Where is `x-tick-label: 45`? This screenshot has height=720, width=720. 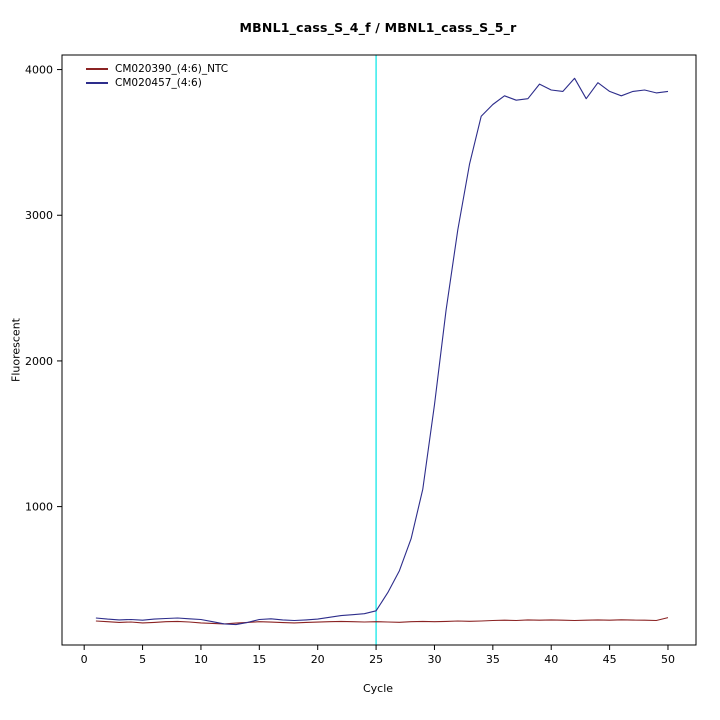 x-tick-label: 45 is located at coordinates (610, 659).